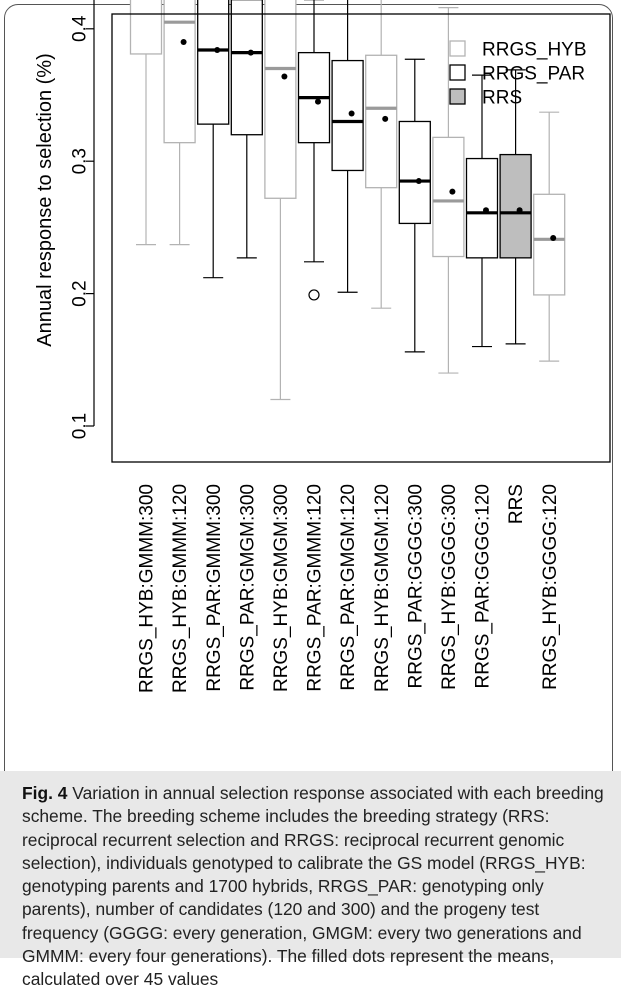 The height and width of the screenshot is (992, 621). What do you see at coordinates (314, 295) in the screenshot?
I see `outlier-point` at bounding box center [314, 295].